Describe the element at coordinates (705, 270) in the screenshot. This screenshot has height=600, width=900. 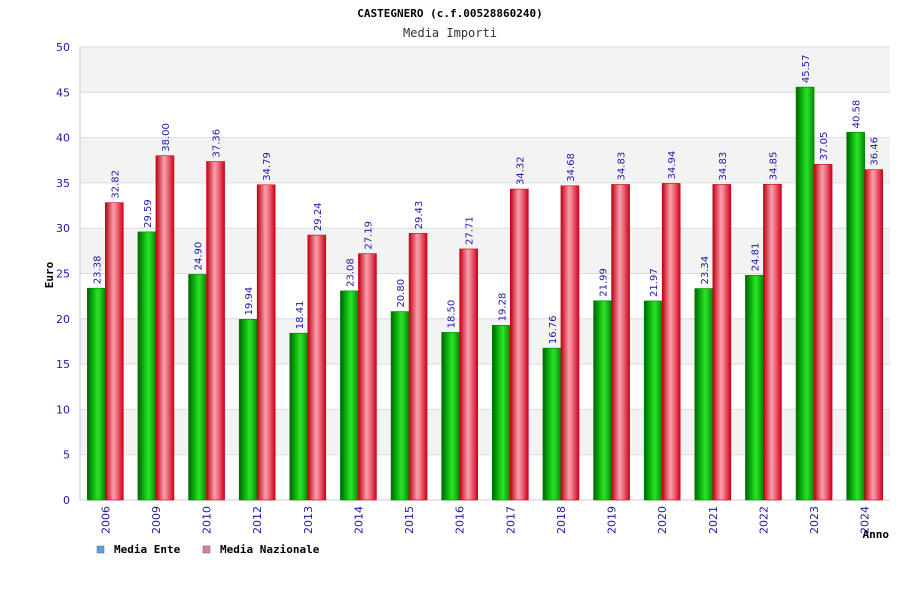
I see `data-label: 23.34` at that location.